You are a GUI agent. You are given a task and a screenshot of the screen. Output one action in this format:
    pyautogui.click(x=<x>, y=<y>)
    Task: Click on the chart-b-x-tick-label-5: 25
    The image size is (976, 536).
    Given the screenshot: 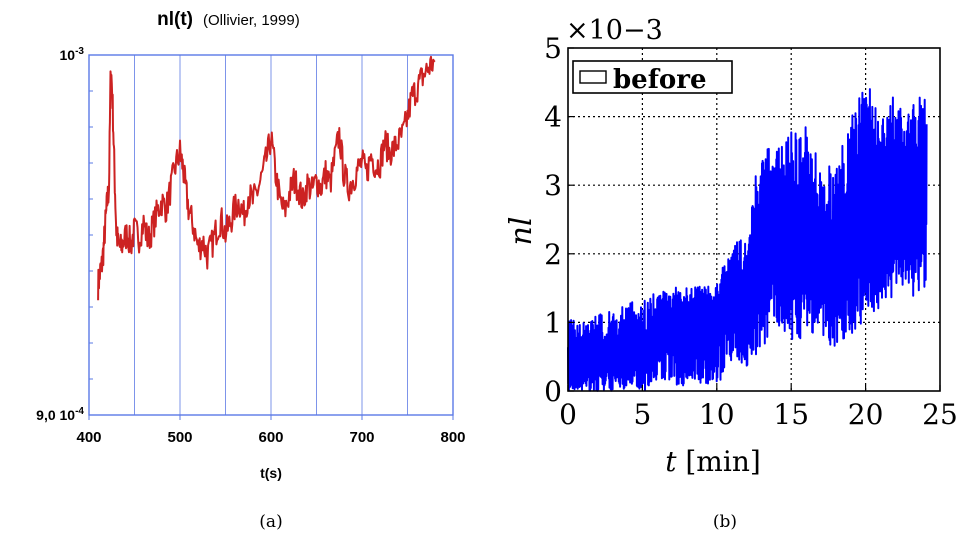 What is the action you would take?
    pyautogui.click(x=940, y=414)
    